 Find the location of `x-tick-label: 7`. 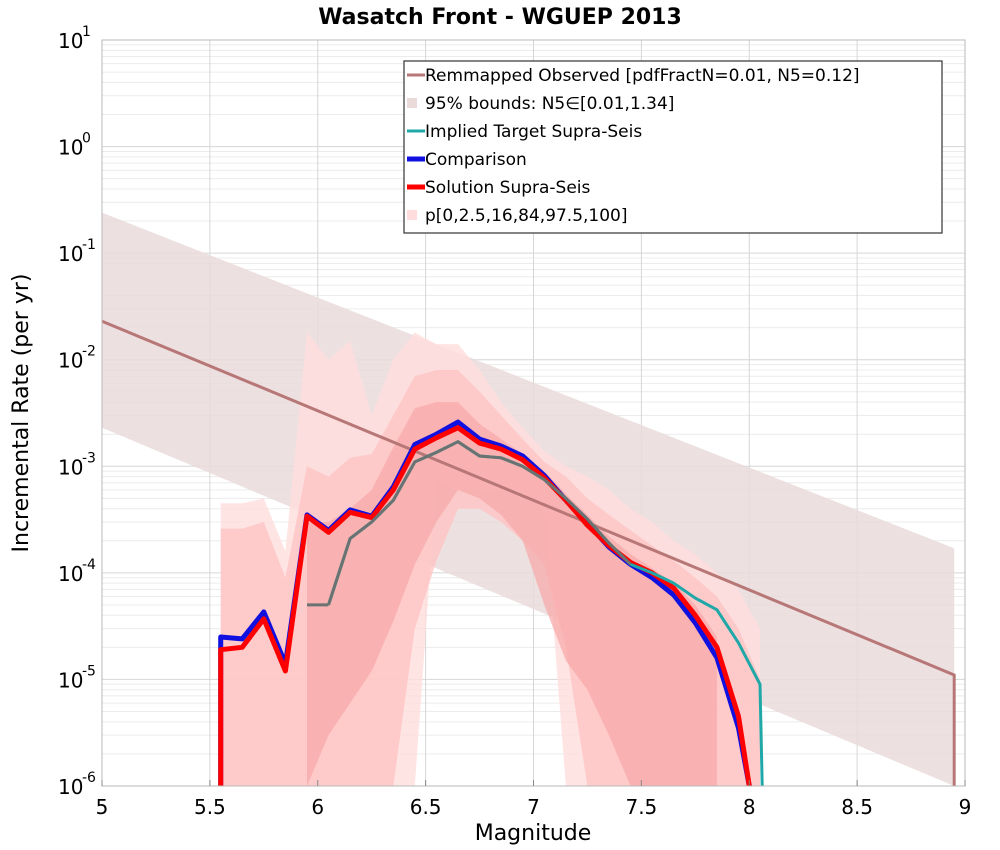

x-tick-label: 7 is located at coordinates (533, 807).